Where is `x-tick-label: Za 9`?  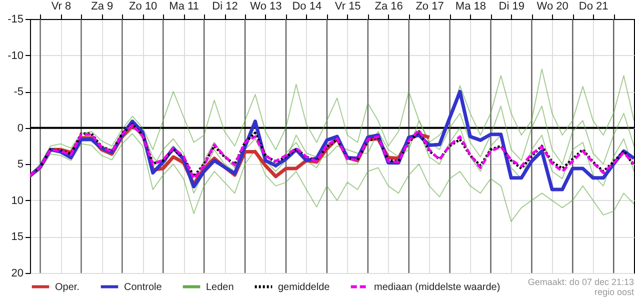
x-tick-label: Za 9 is located at coordinates (102, 6).